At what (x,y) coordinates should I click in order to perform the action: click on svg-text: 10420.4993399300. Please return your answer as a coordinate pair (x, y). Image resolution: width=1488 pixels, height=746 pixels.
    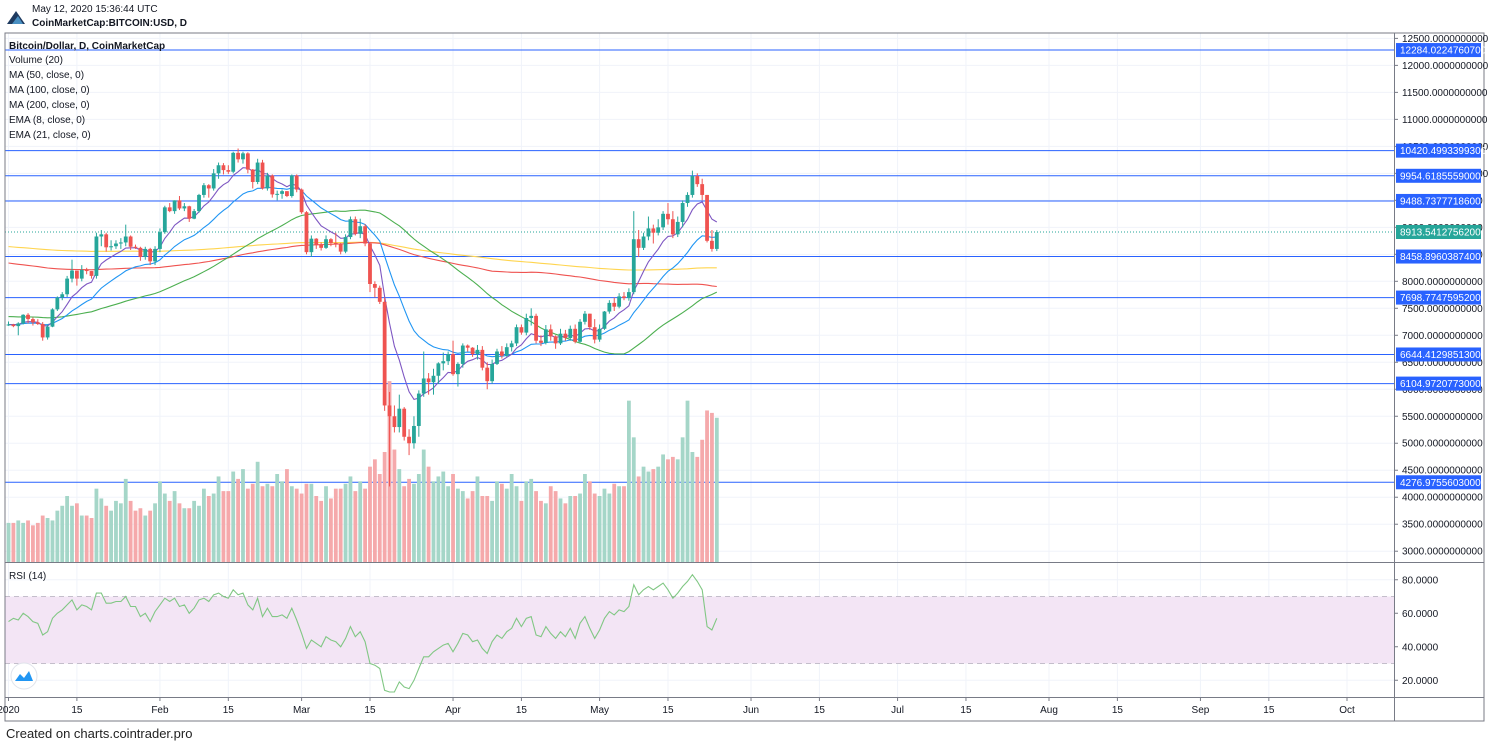
    Looking at the image, I should click on (1443, 151).